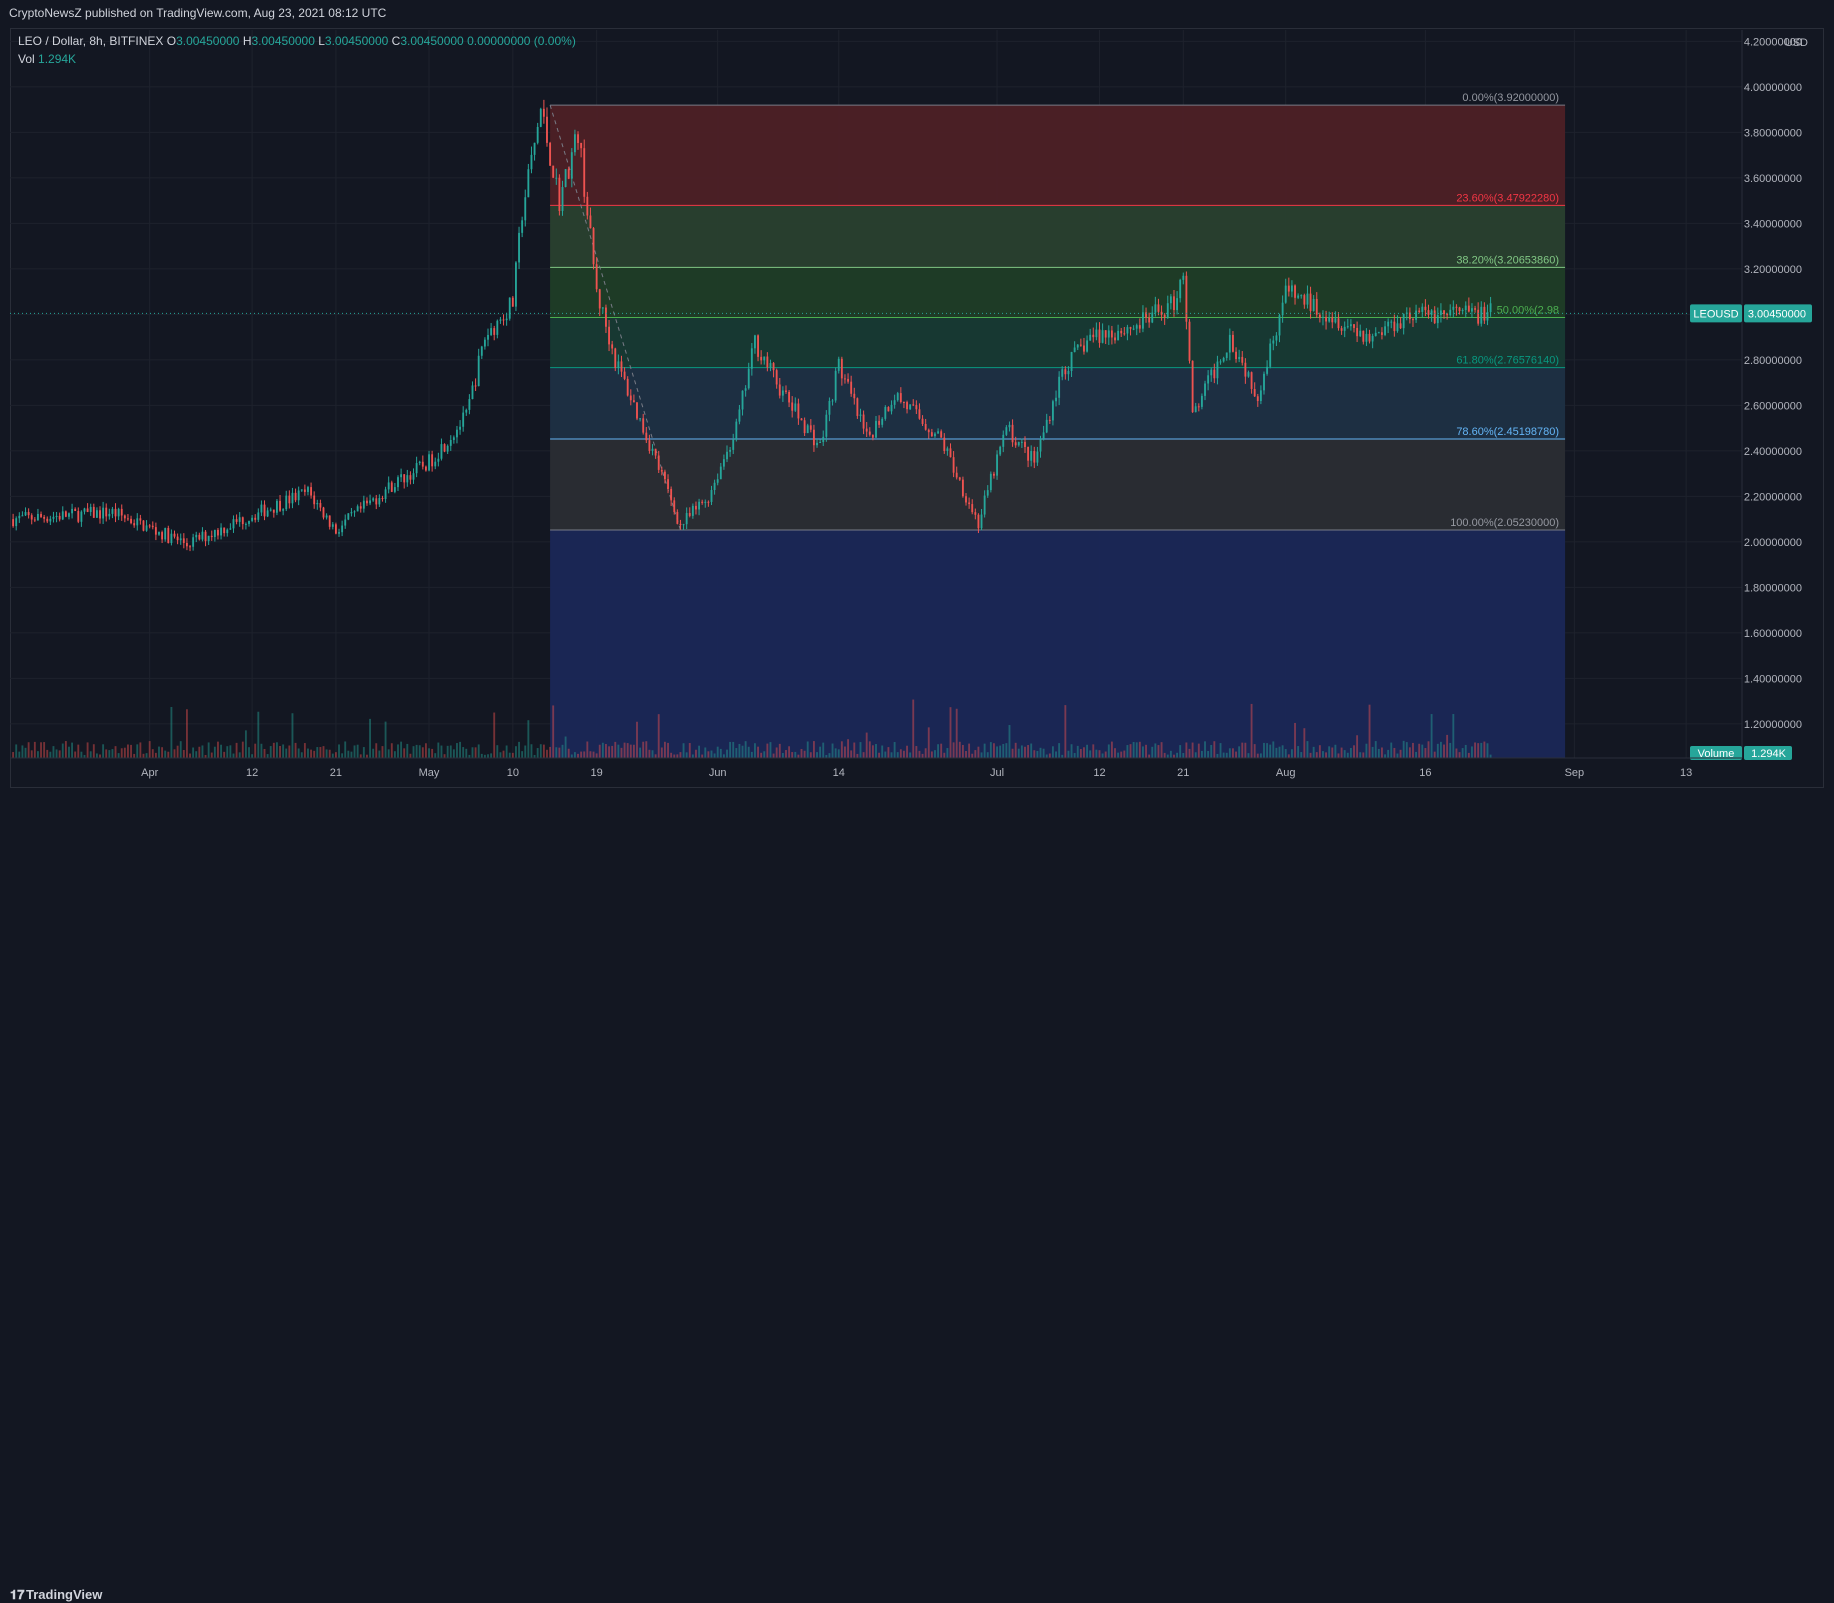 The width and height of the screenshot is (1834, 1603). Describe the element at coordinates (1507, 432) in the screenshot. I see `fib-level-label: 78.60%(2.45198780)` at that location.